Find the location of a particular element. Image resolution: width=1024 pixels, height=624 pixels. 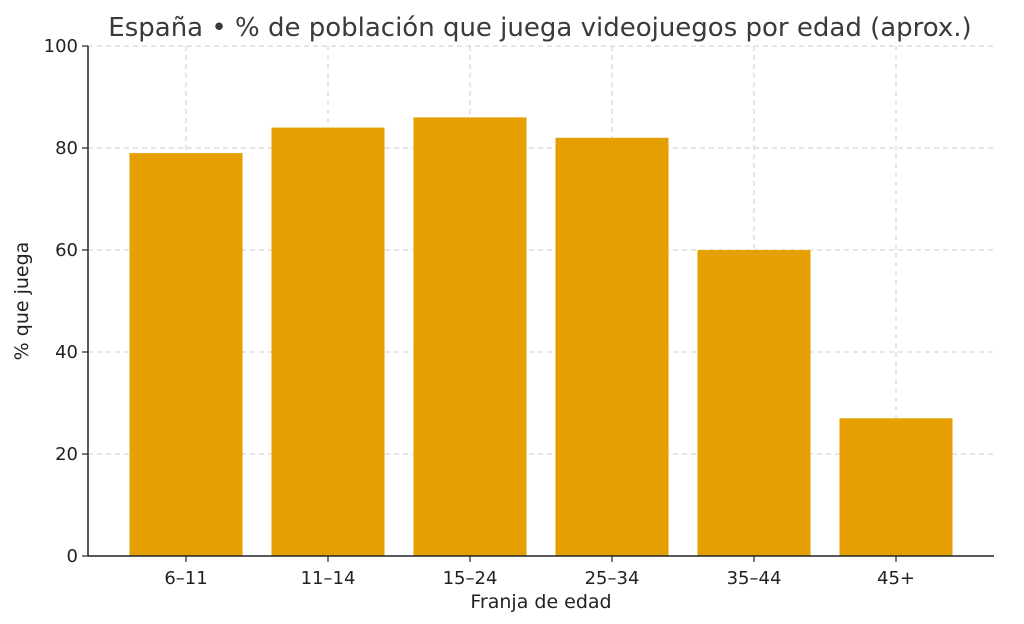

y-axis-ticks: 0 20 40 60 80 100 is located at coordinates (66, 301).